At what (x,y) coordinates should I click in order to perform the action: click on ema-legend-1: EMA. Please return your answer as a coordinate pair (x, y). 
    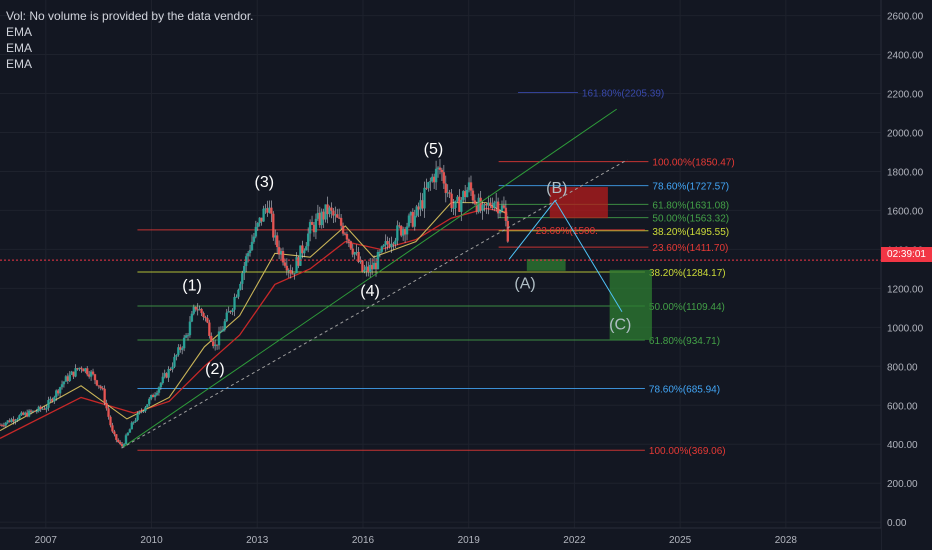
    Looking at the image, I should click on (19, 32).